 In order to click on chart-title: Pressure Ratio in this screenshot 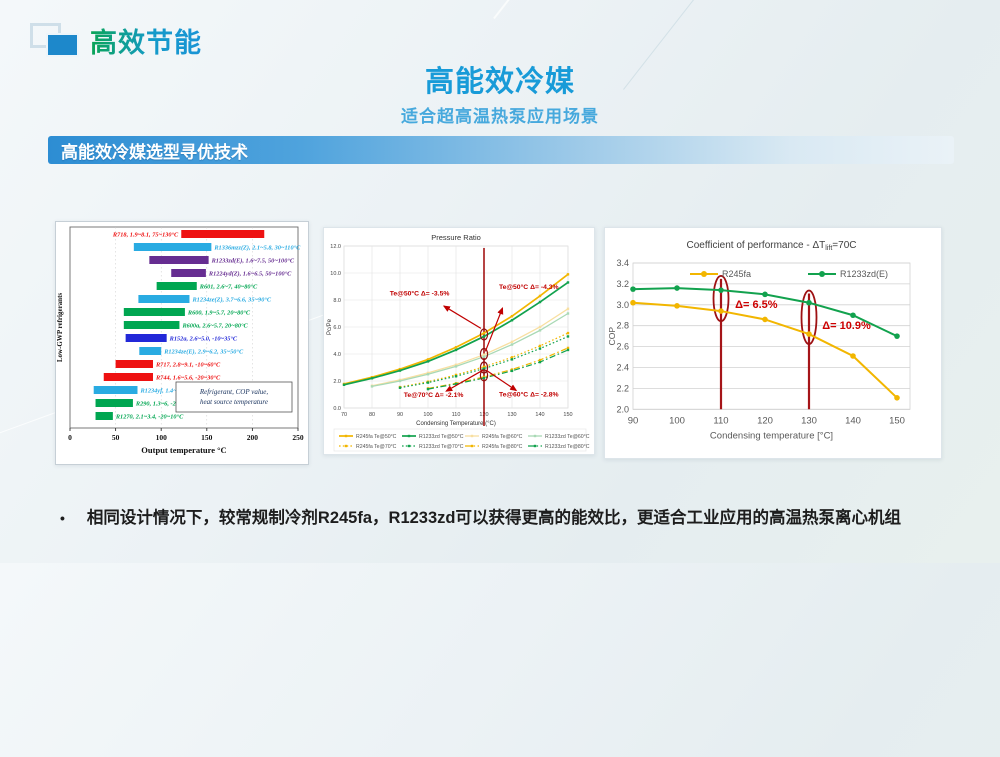, I will do `click(456, 237)`.